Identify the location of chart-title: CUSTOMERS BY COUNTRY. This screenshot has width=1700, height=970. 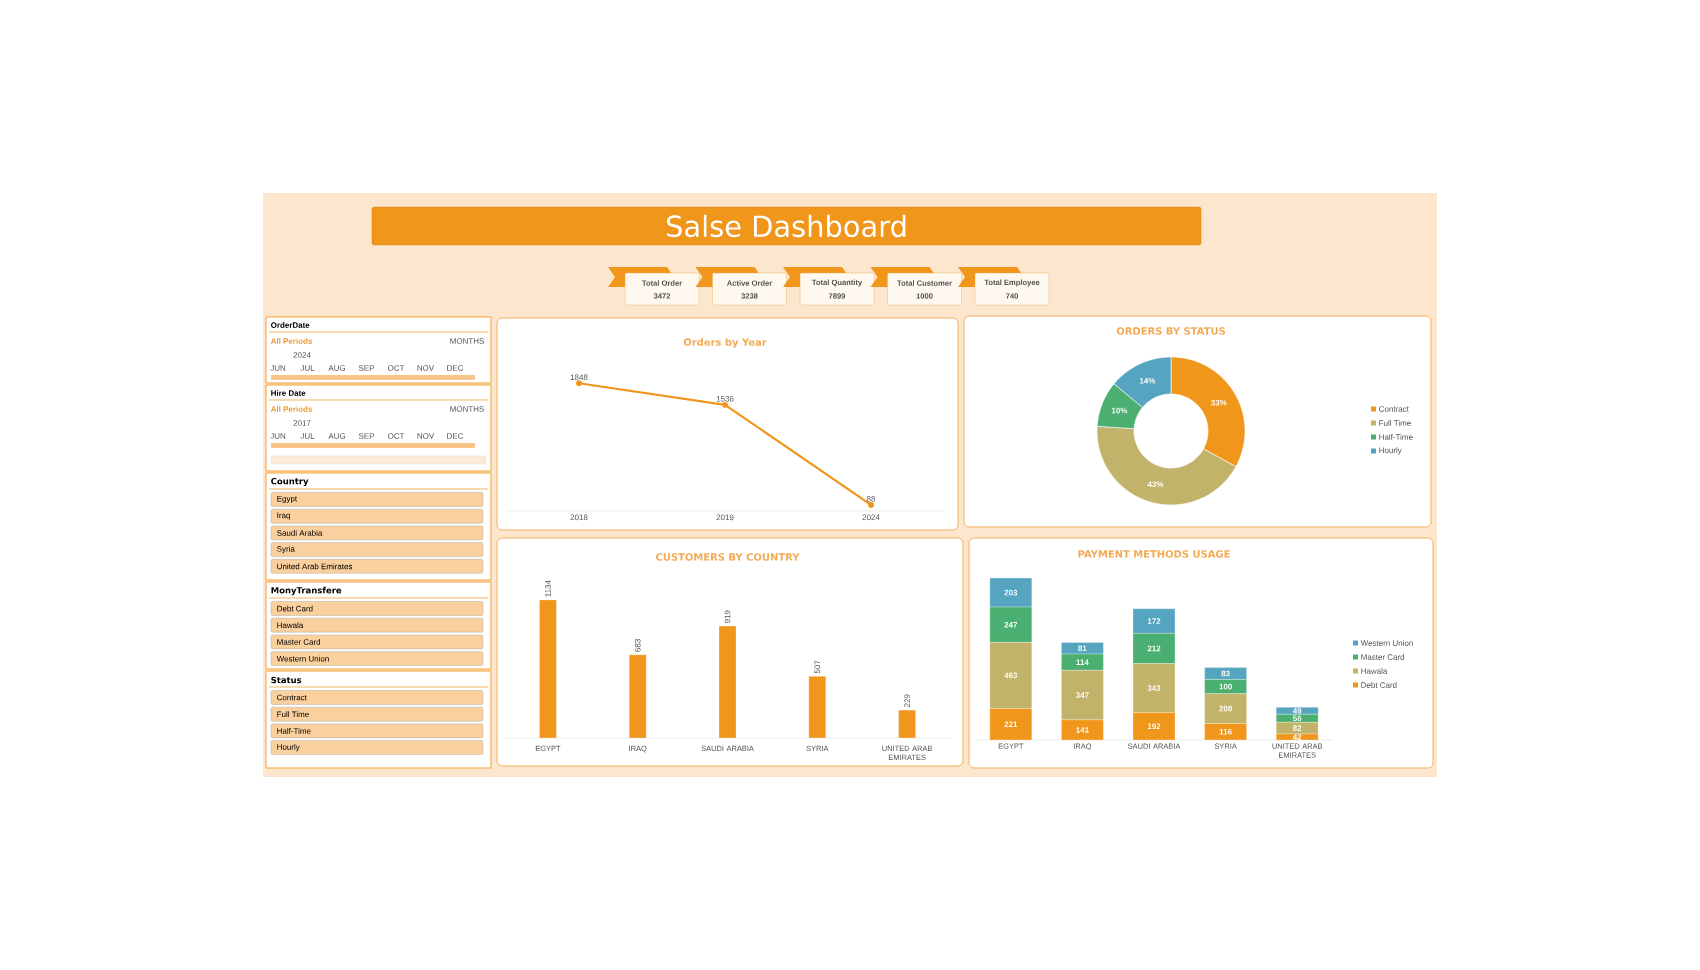
(728, 557).